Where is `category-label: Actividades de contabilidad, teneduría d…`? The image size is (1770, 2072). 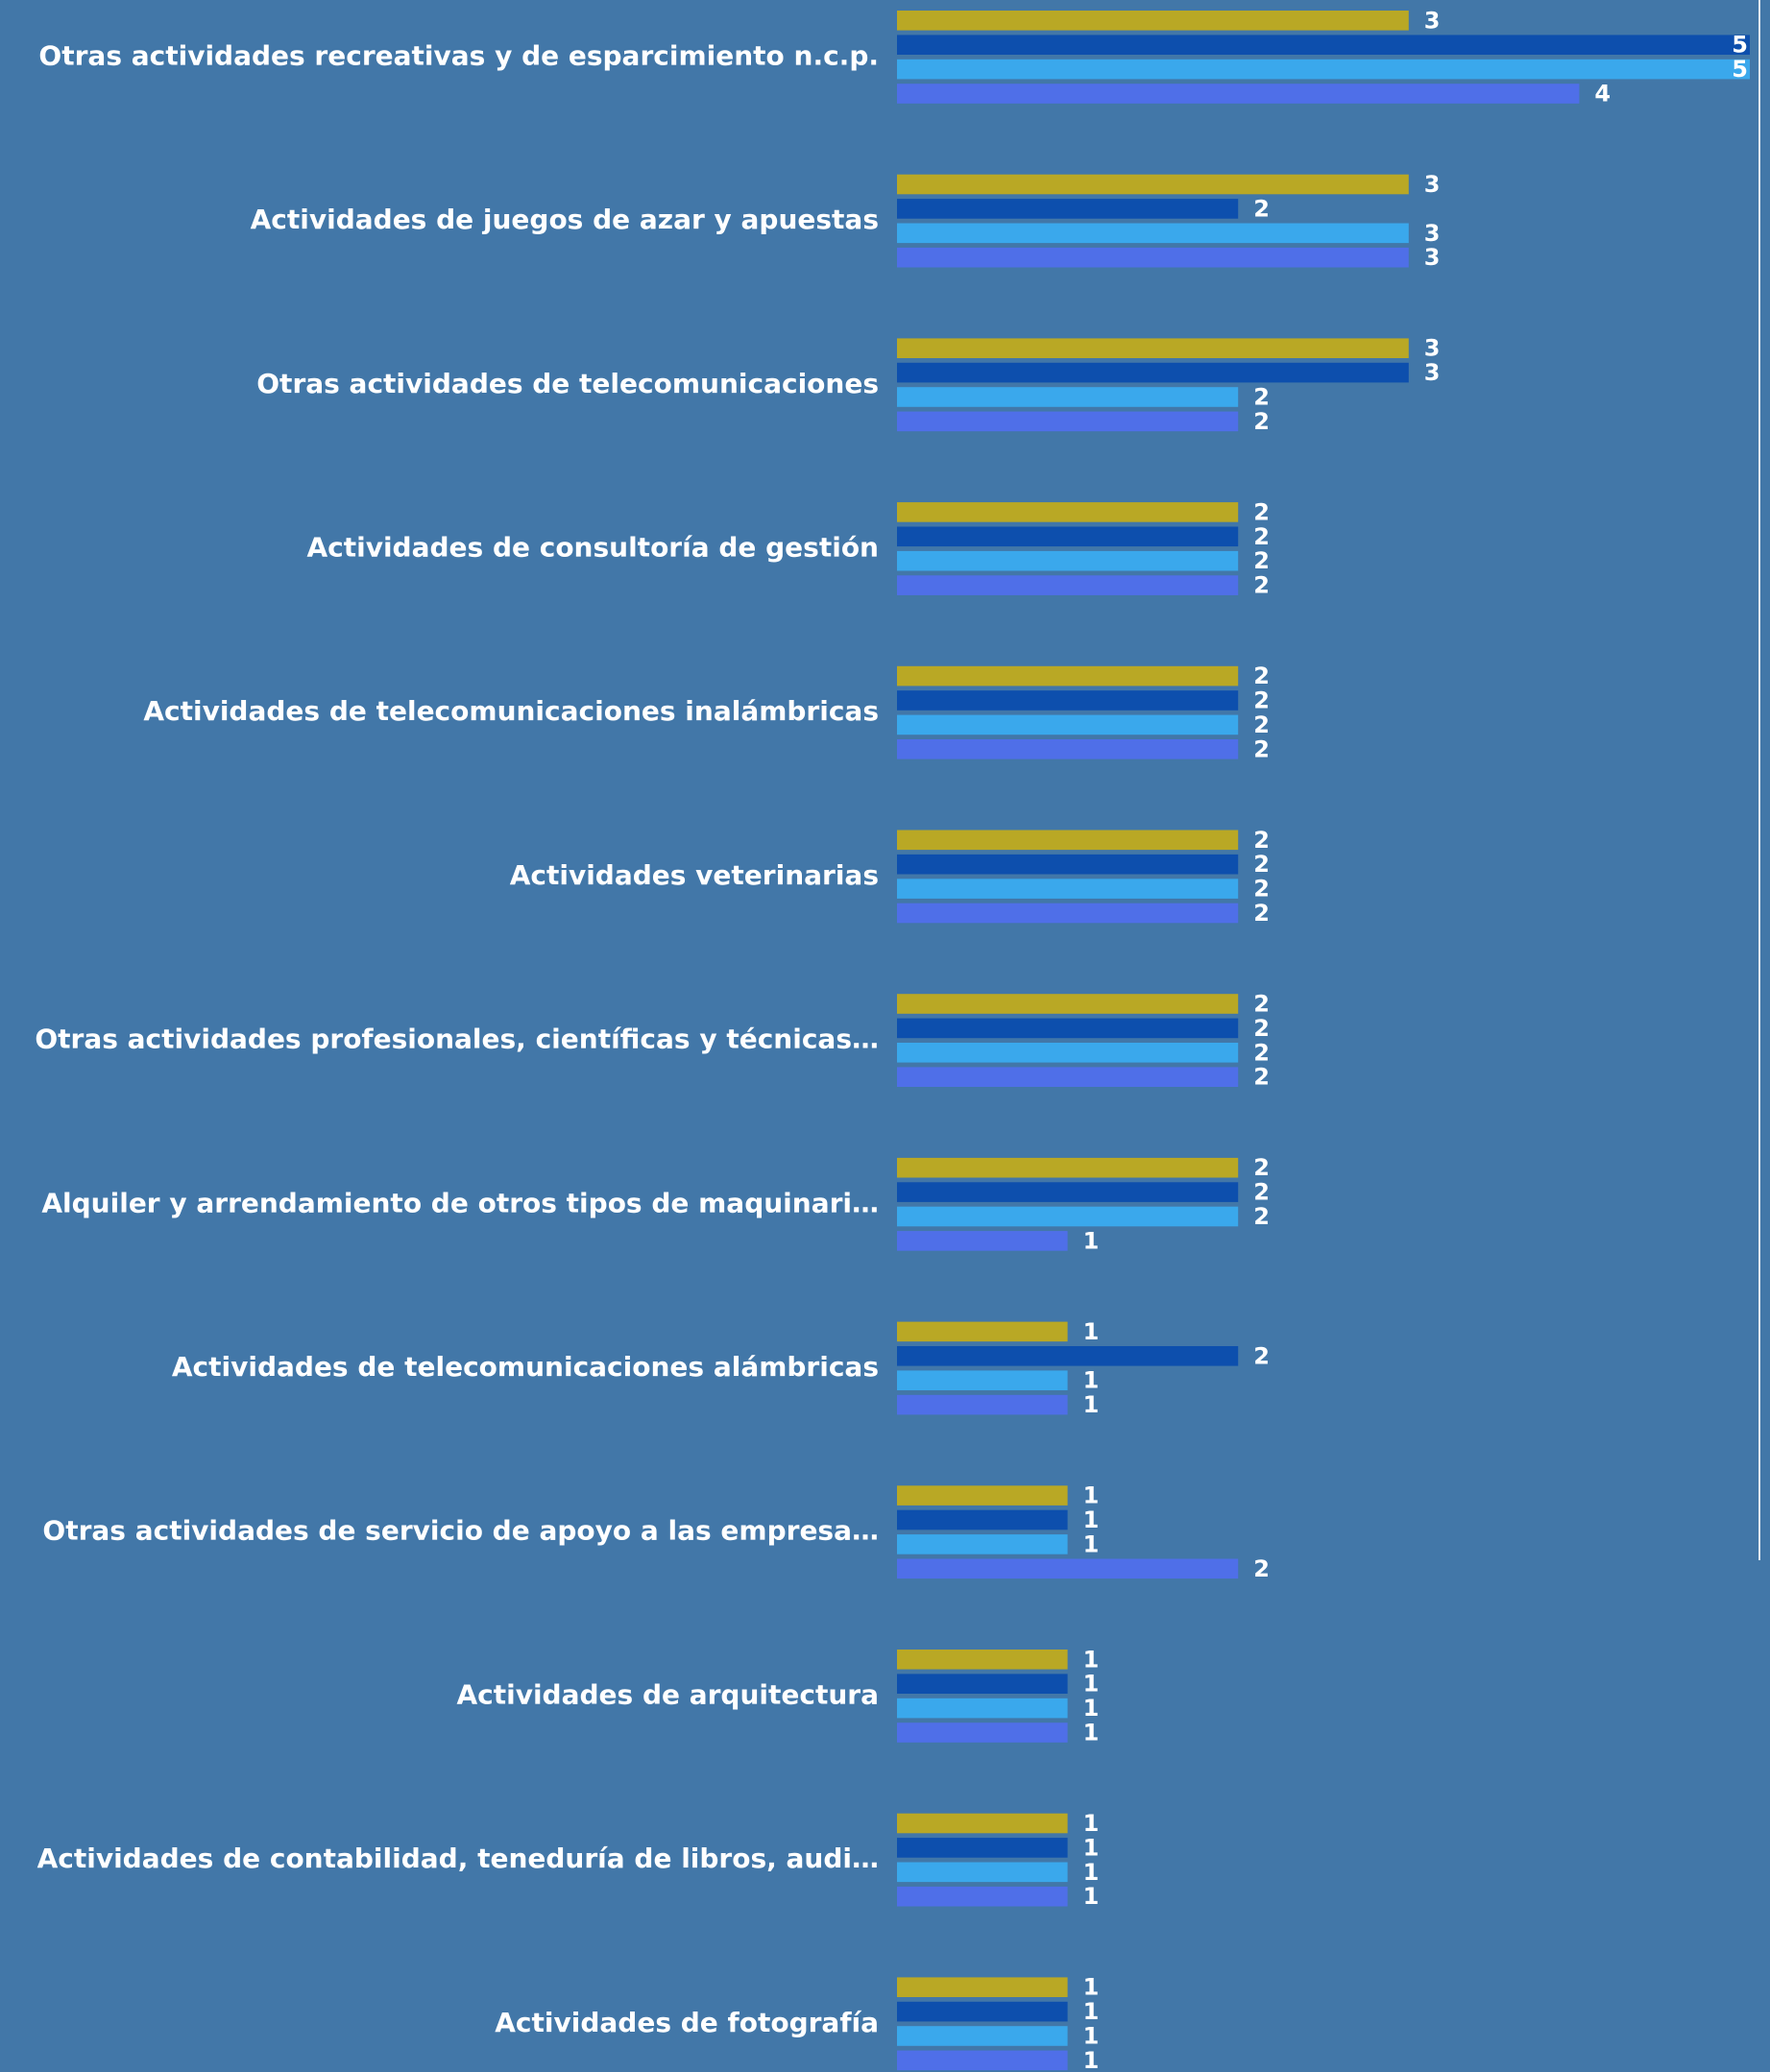 category-label: Actividades de contabilidad, teneduría d… is located at coordinates (458, 1858).